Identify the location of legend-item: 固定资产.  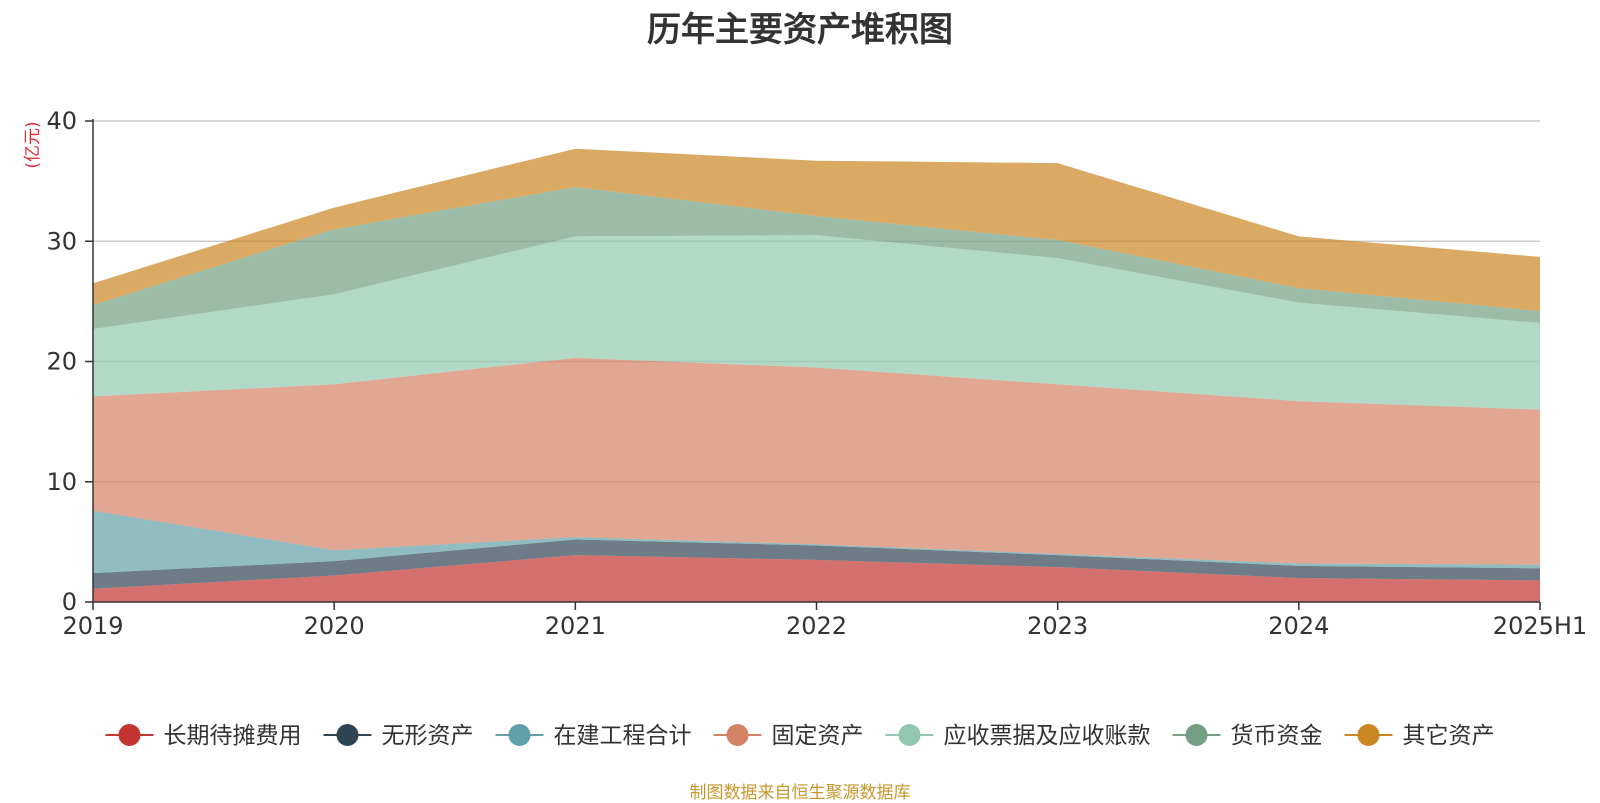
(788, 736).